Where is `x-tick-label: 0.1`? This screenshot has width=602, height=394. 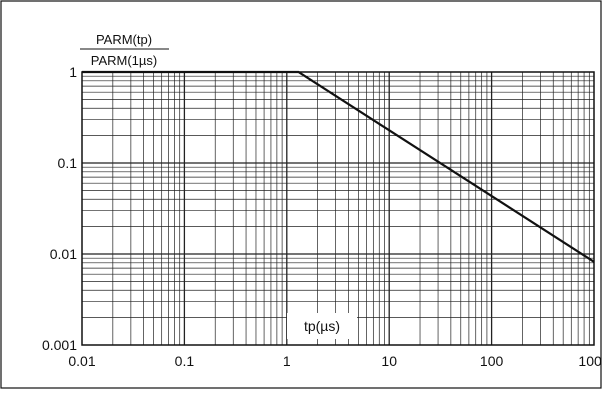 x-tick-label: 0.1 is located at coordinates (185, 361).